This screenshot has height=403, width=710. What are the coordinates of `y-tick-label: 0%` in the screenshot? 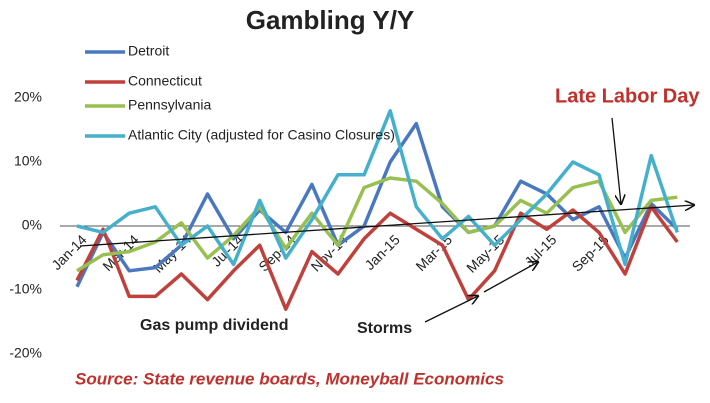 It's located at (32, 225).